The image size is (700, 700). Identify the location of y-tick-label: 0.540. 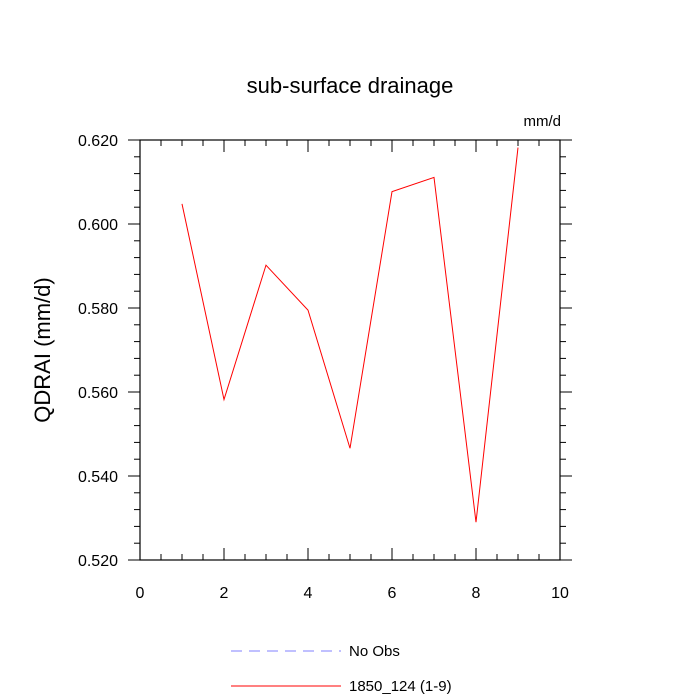
(98, 477).